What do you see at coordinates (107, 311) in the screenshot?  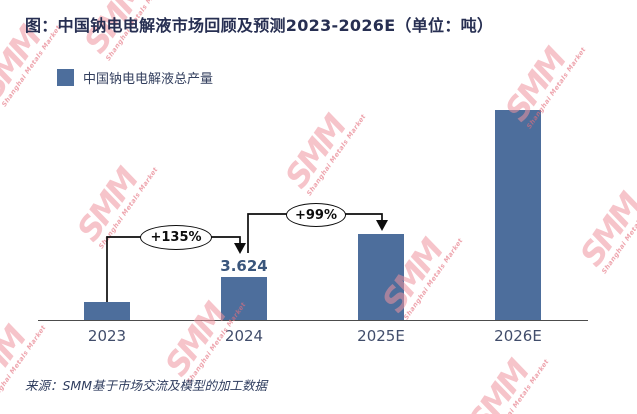 I see `bar-2023` at bounding box center [107, 311].